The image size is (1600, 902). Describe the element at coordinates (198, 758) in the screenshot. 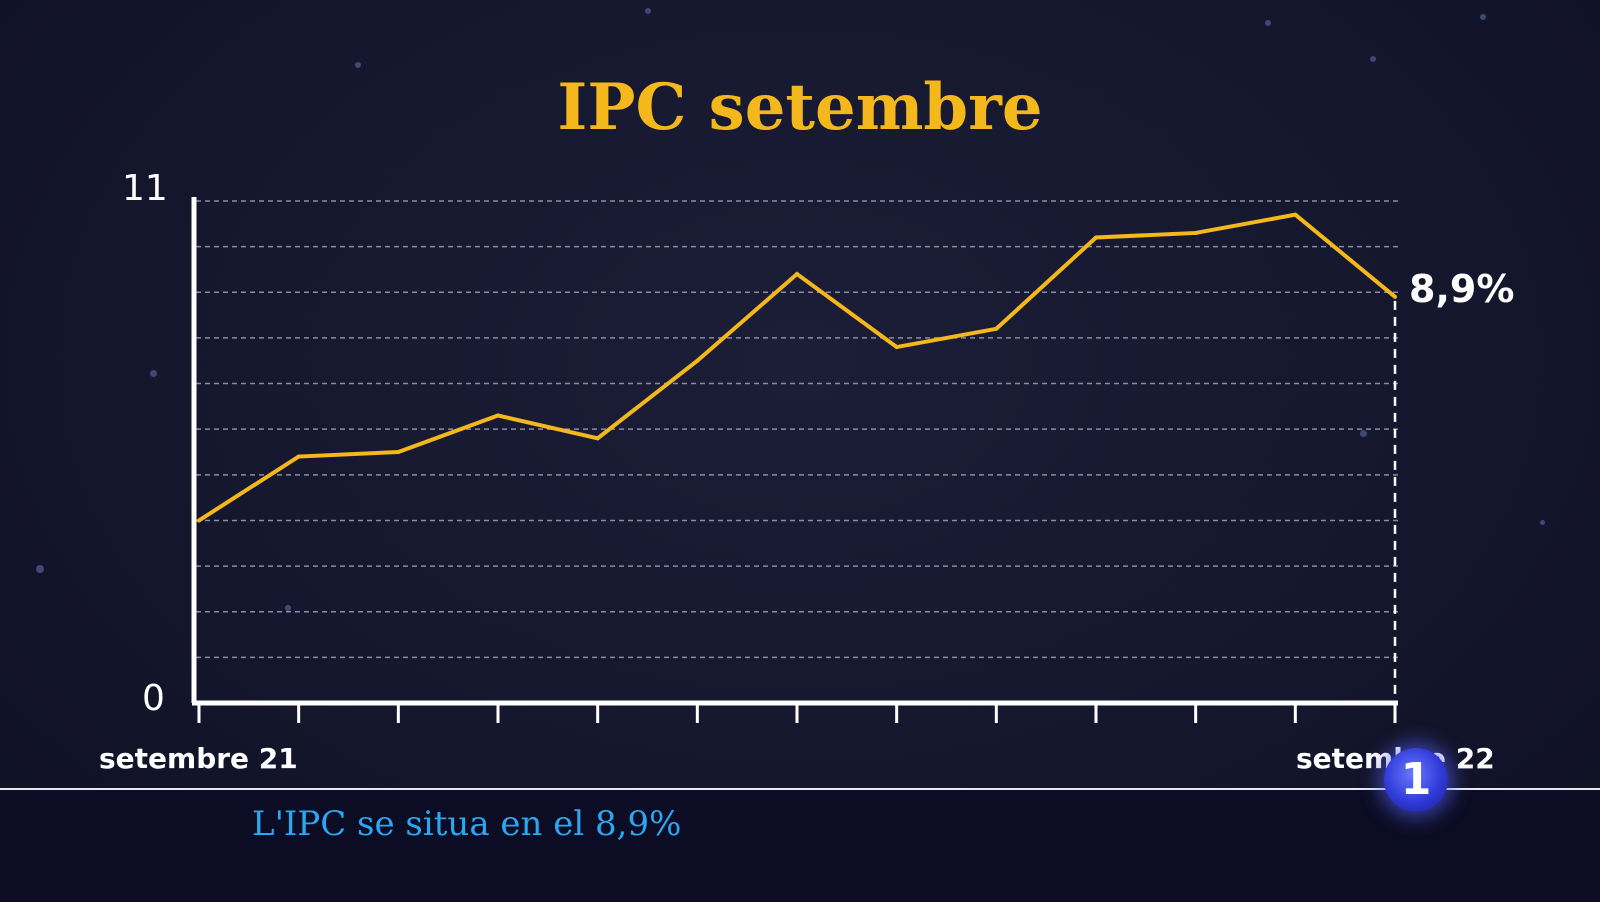

I see `x-tick-label-start: setembre 21` at that location.